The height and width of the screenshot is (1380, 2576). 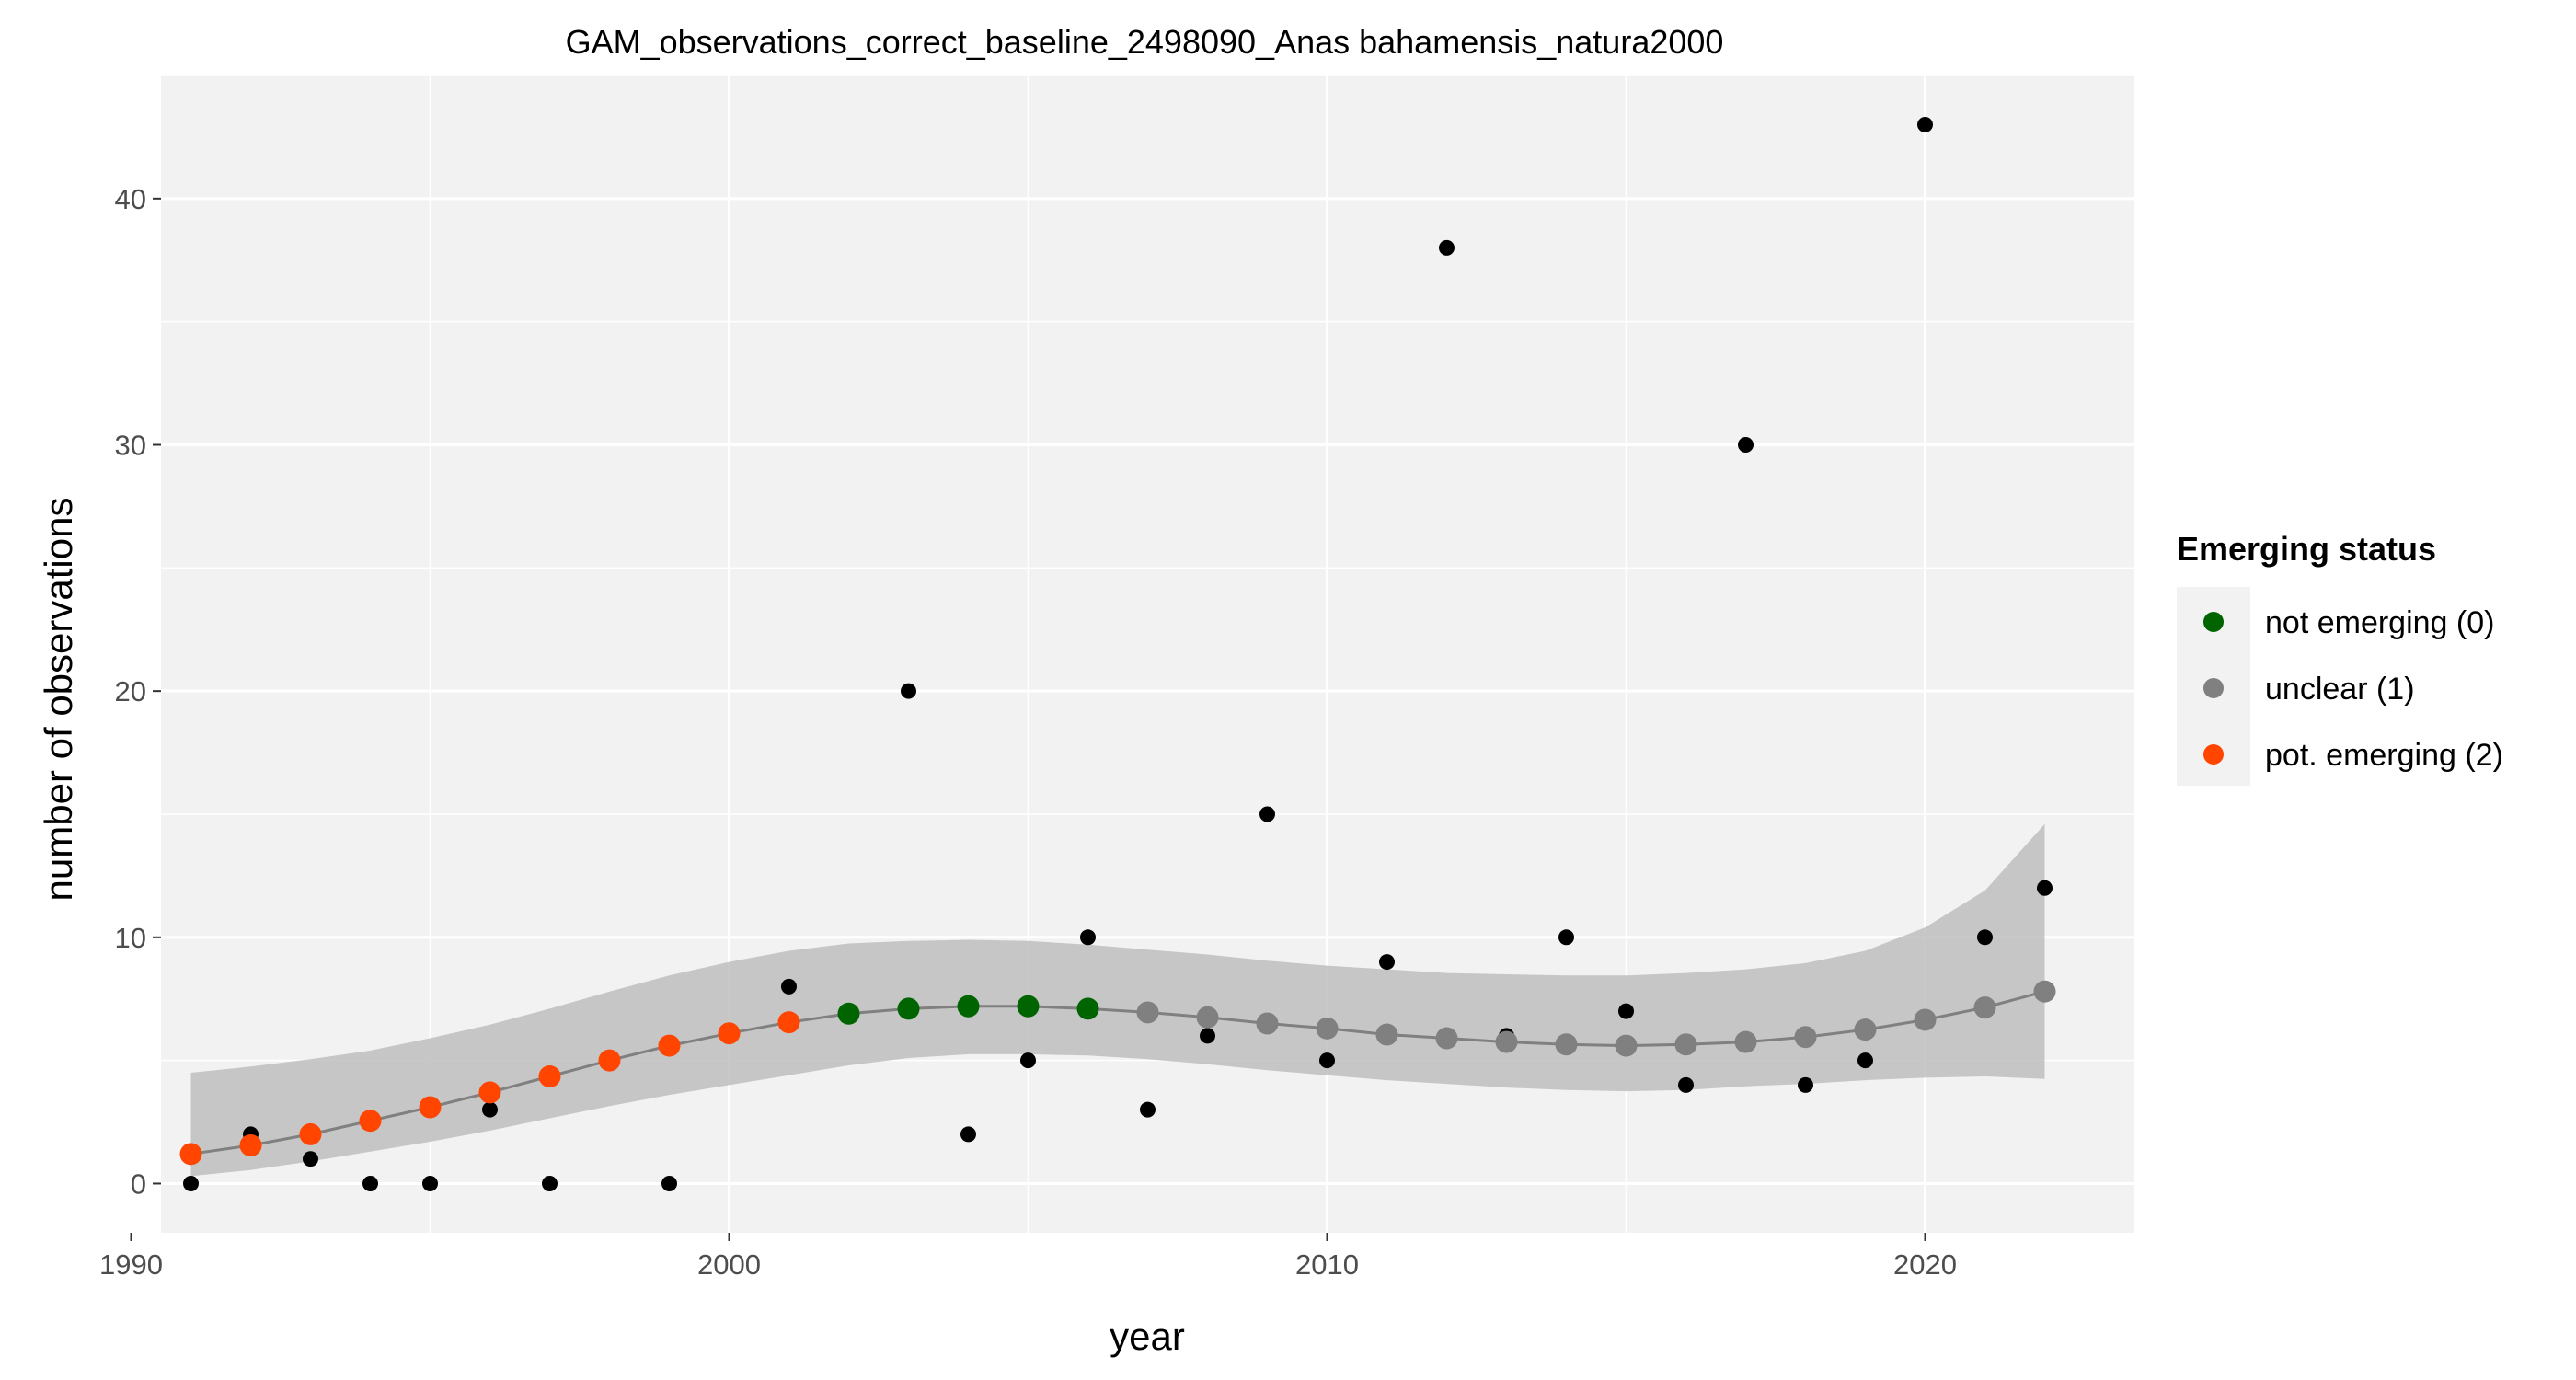 I want to click on x-tick-label: 2020, so click(x=1925, y=1264).